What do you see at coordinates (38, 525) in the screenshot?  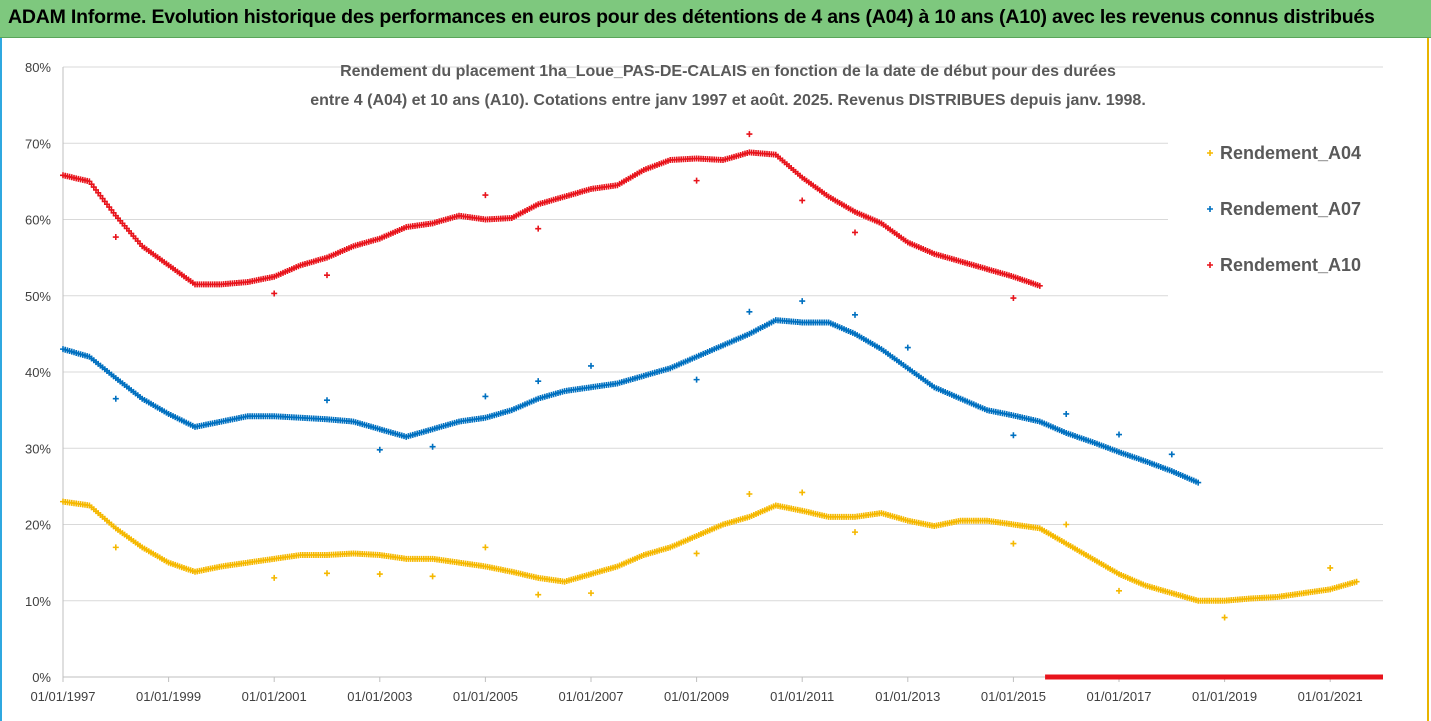 I see `y-tick-label: 20%` at bounding box center [38, 525].